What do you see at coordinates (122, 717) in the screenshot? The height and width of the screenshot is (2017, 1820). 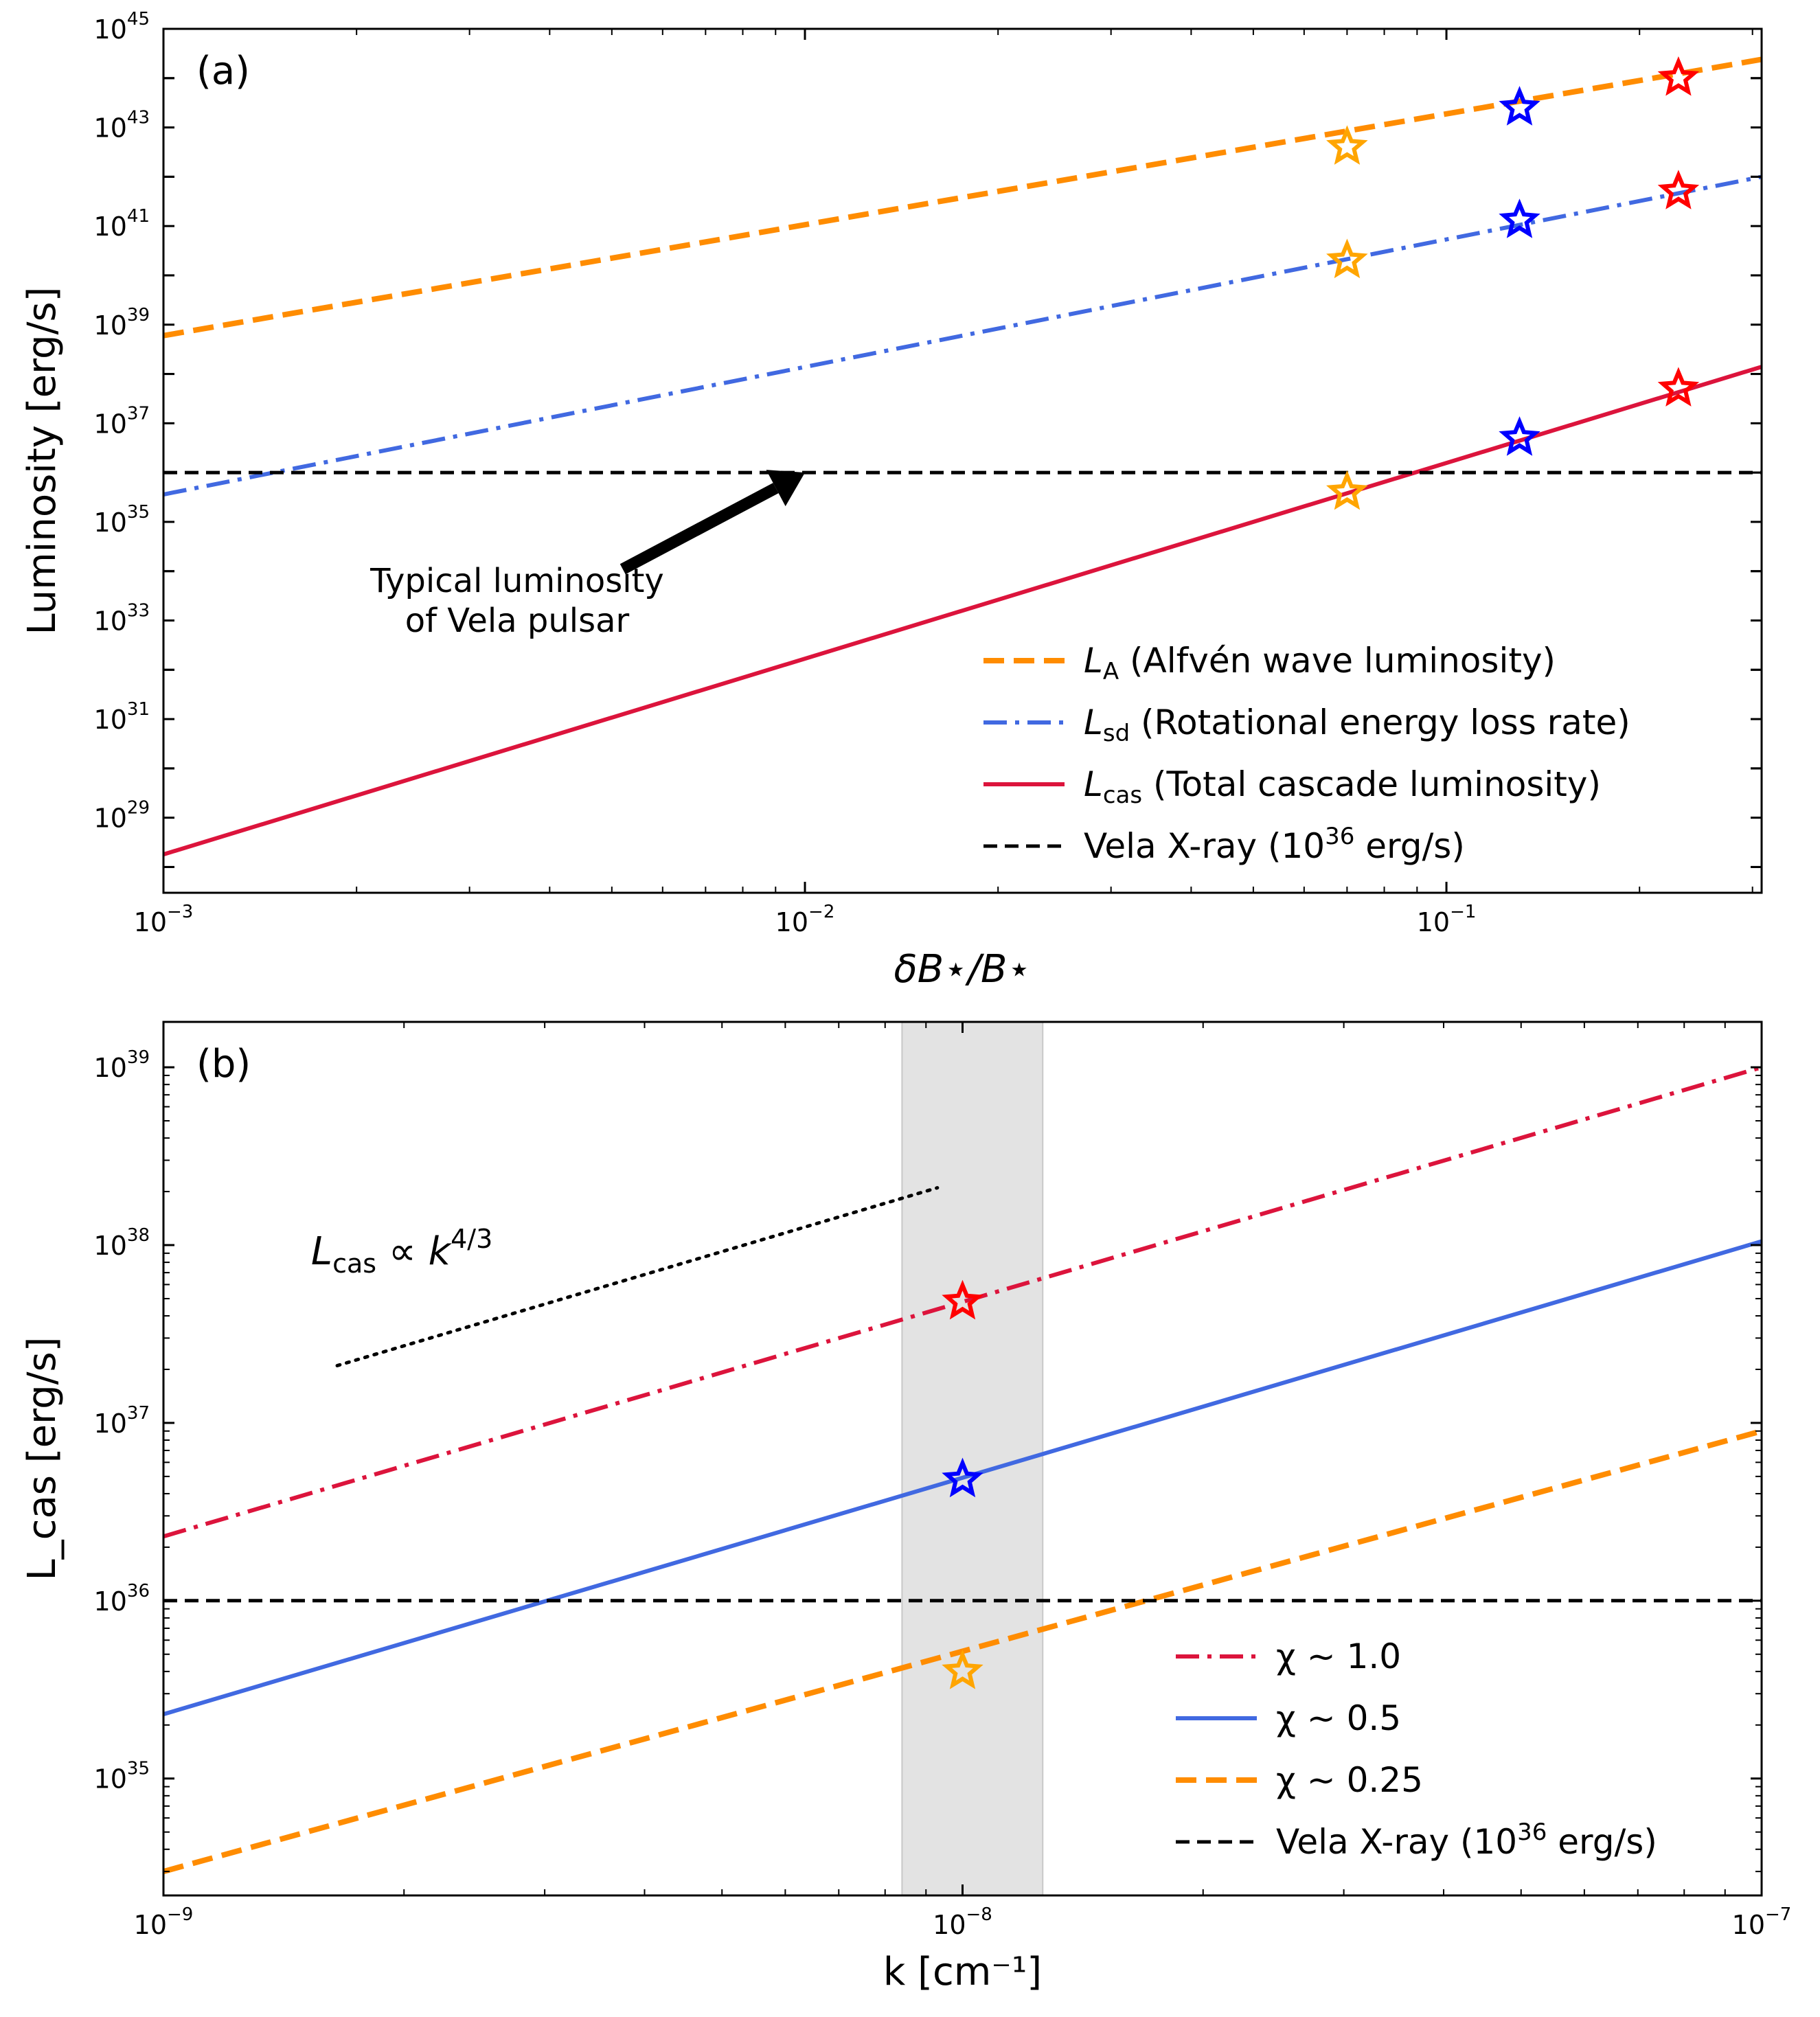 I see `y-tick-label: 1031` at bounding box center [122, 717].